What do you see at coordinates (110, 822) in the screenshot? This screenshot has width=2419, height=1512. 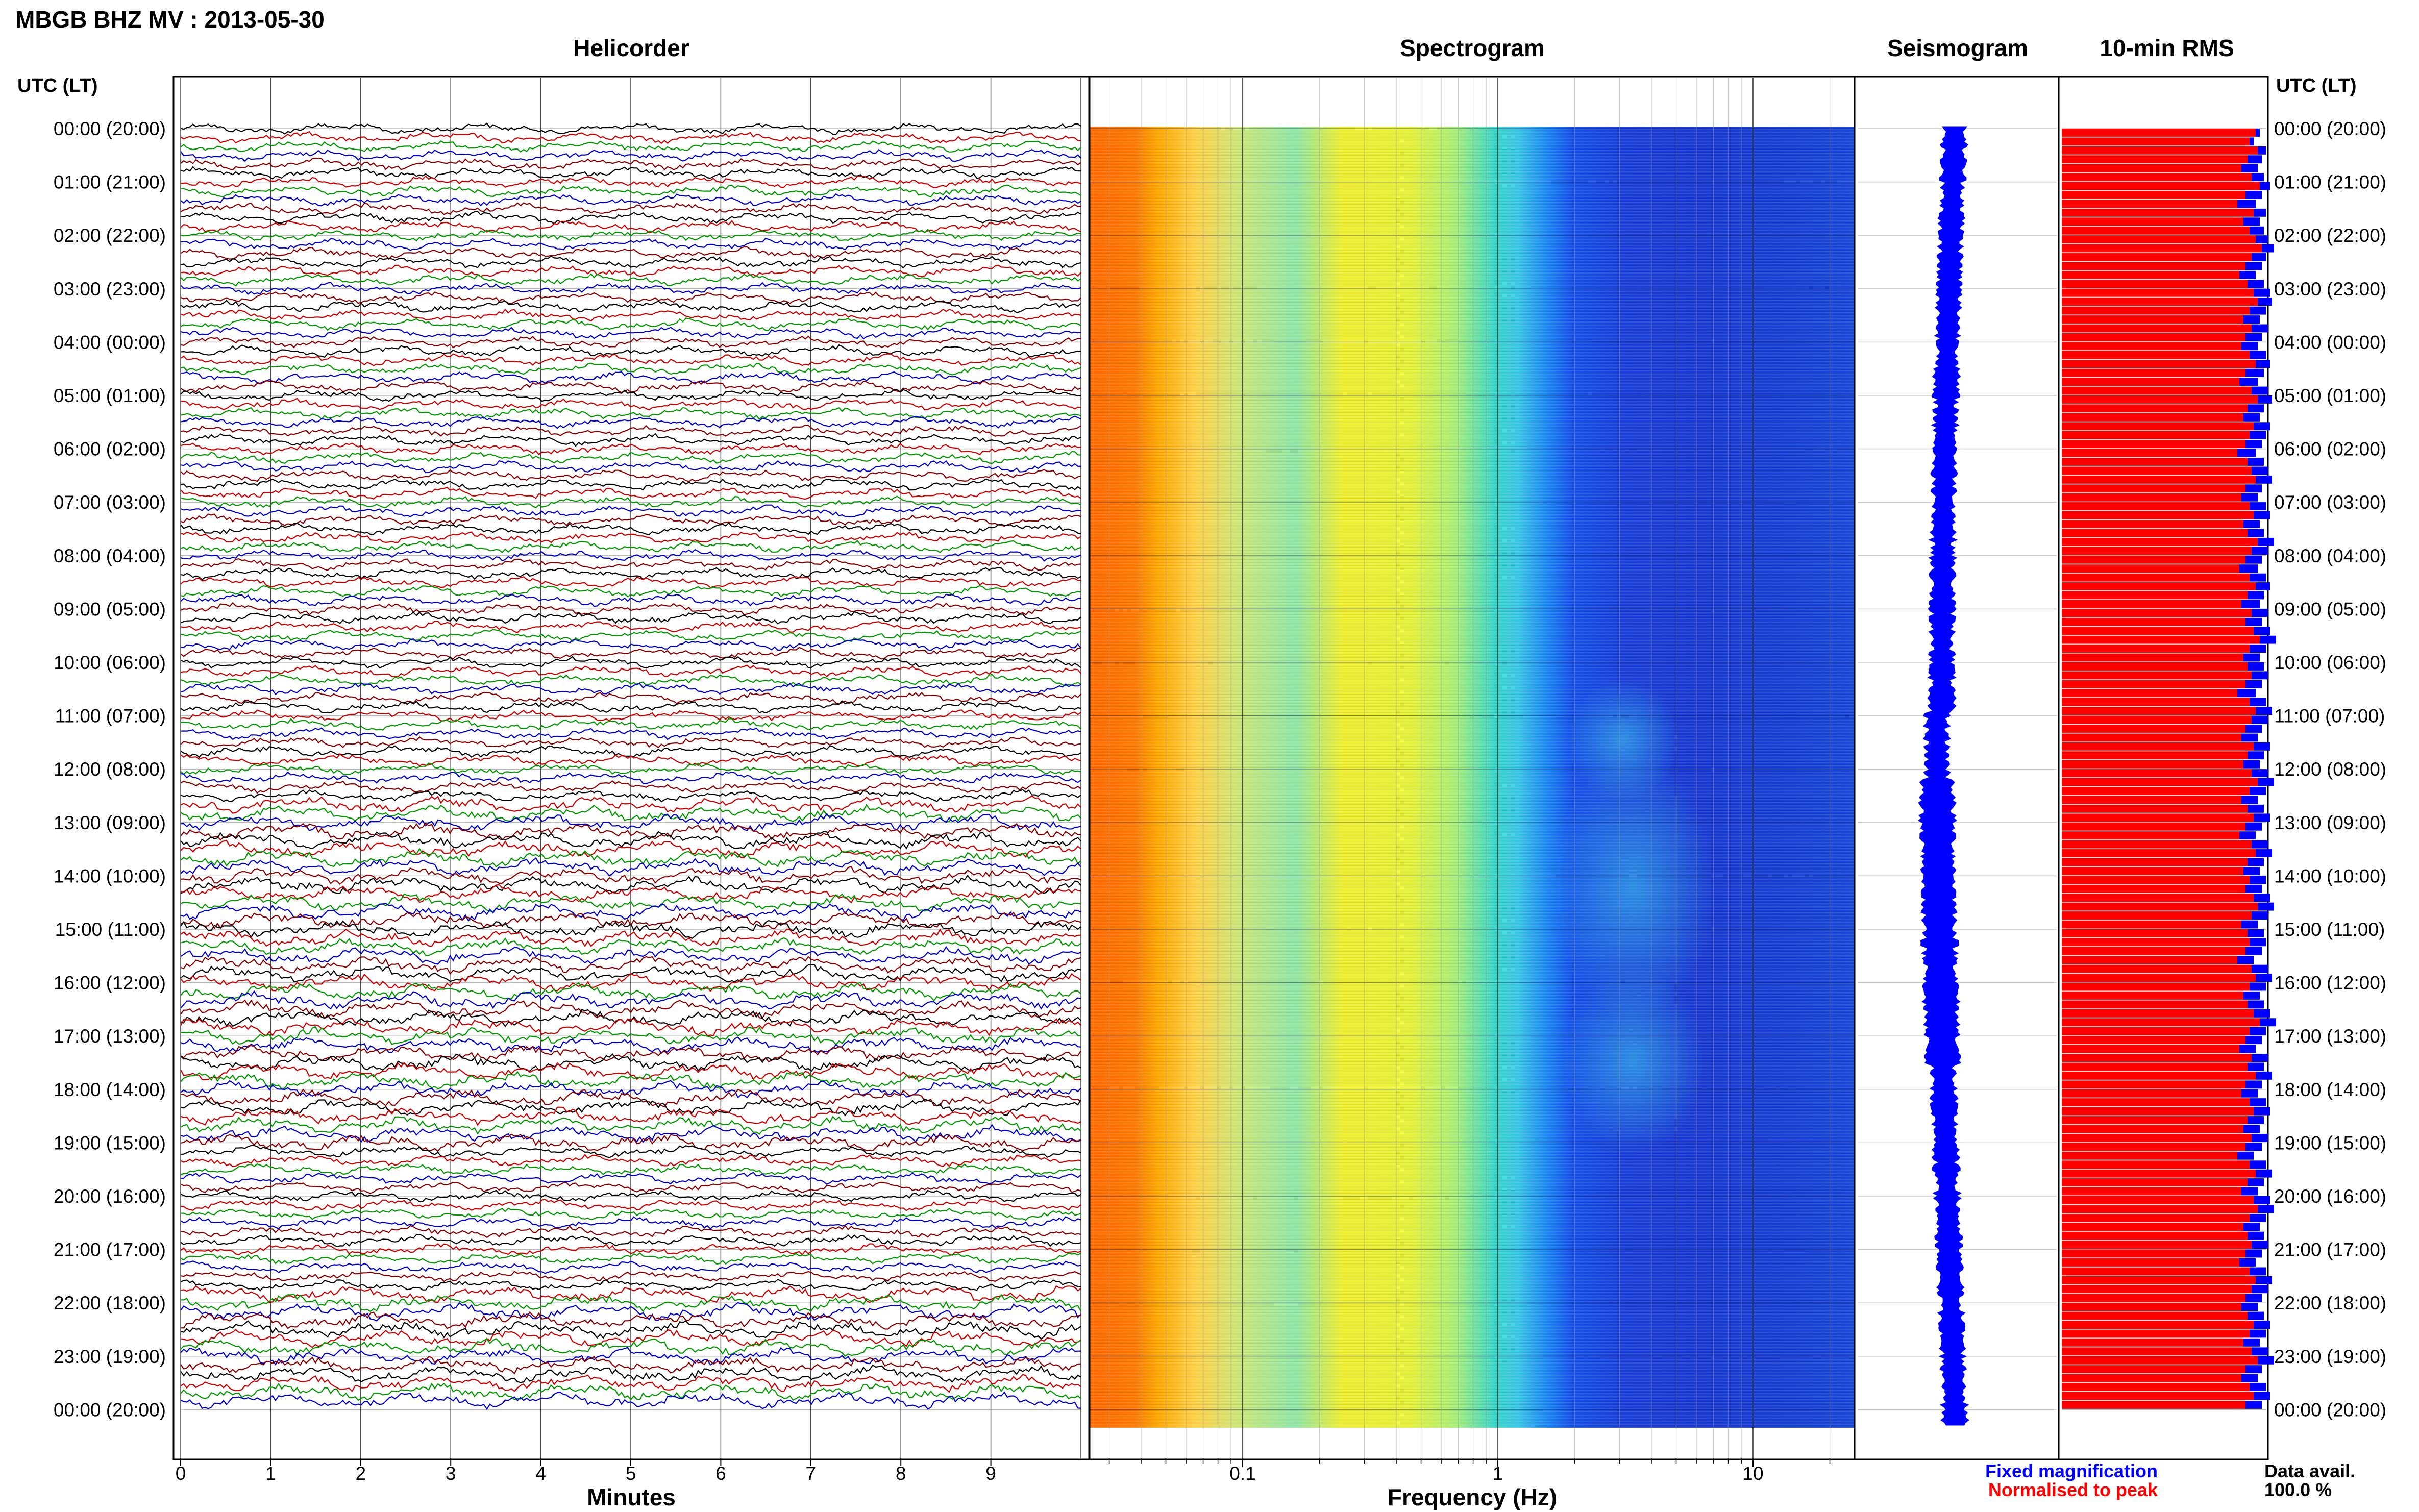 I see `time-label-left: 13:00 (09:00)` at bounding box center [110, 822].